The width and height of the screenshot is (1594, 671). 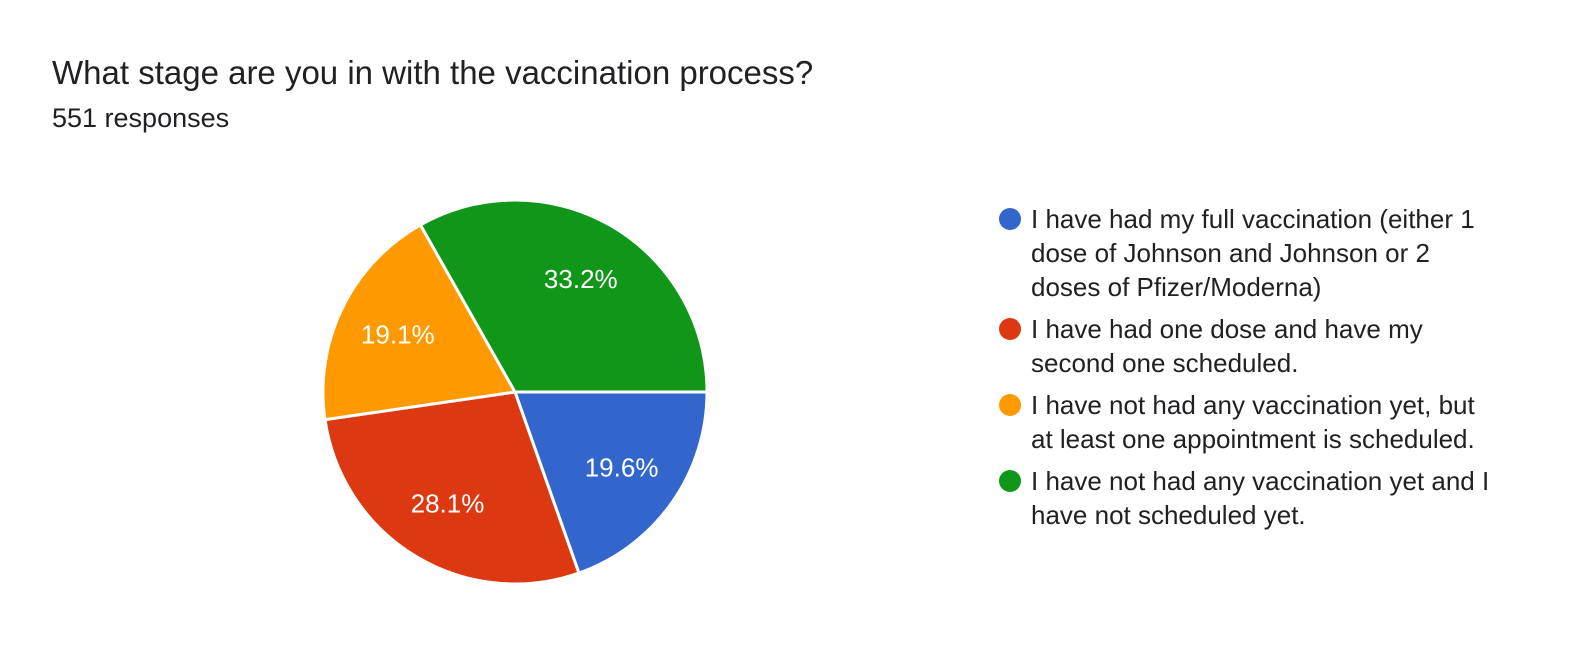 What do you see at coordinates (581, 279) in the screenshot?
I see `slice-percent-label: 33.2%` at bounding box center [581, 279].